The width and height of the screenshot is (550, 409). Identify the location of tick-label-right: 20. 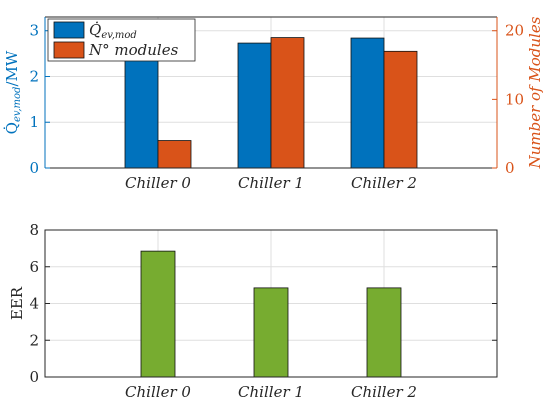
(514, 31).